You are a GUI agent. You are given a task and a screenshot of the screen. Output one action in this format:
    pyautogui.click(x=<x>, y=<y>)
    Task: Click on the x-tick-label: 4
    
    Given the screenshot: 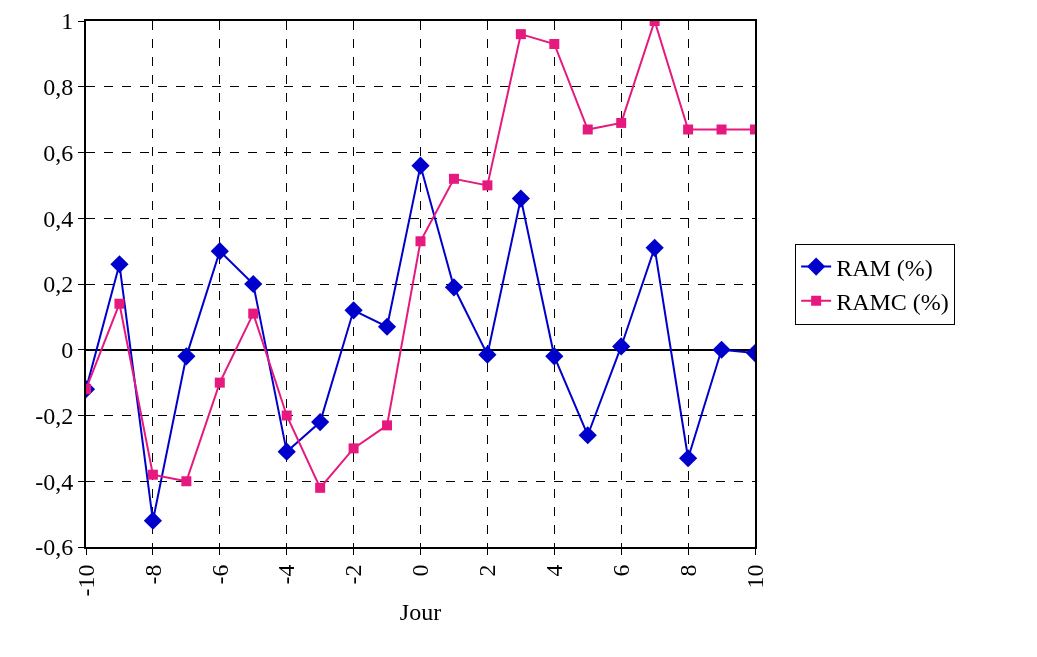 What is the action you would take?
    pyautogui.click(x=554, y=570)
    